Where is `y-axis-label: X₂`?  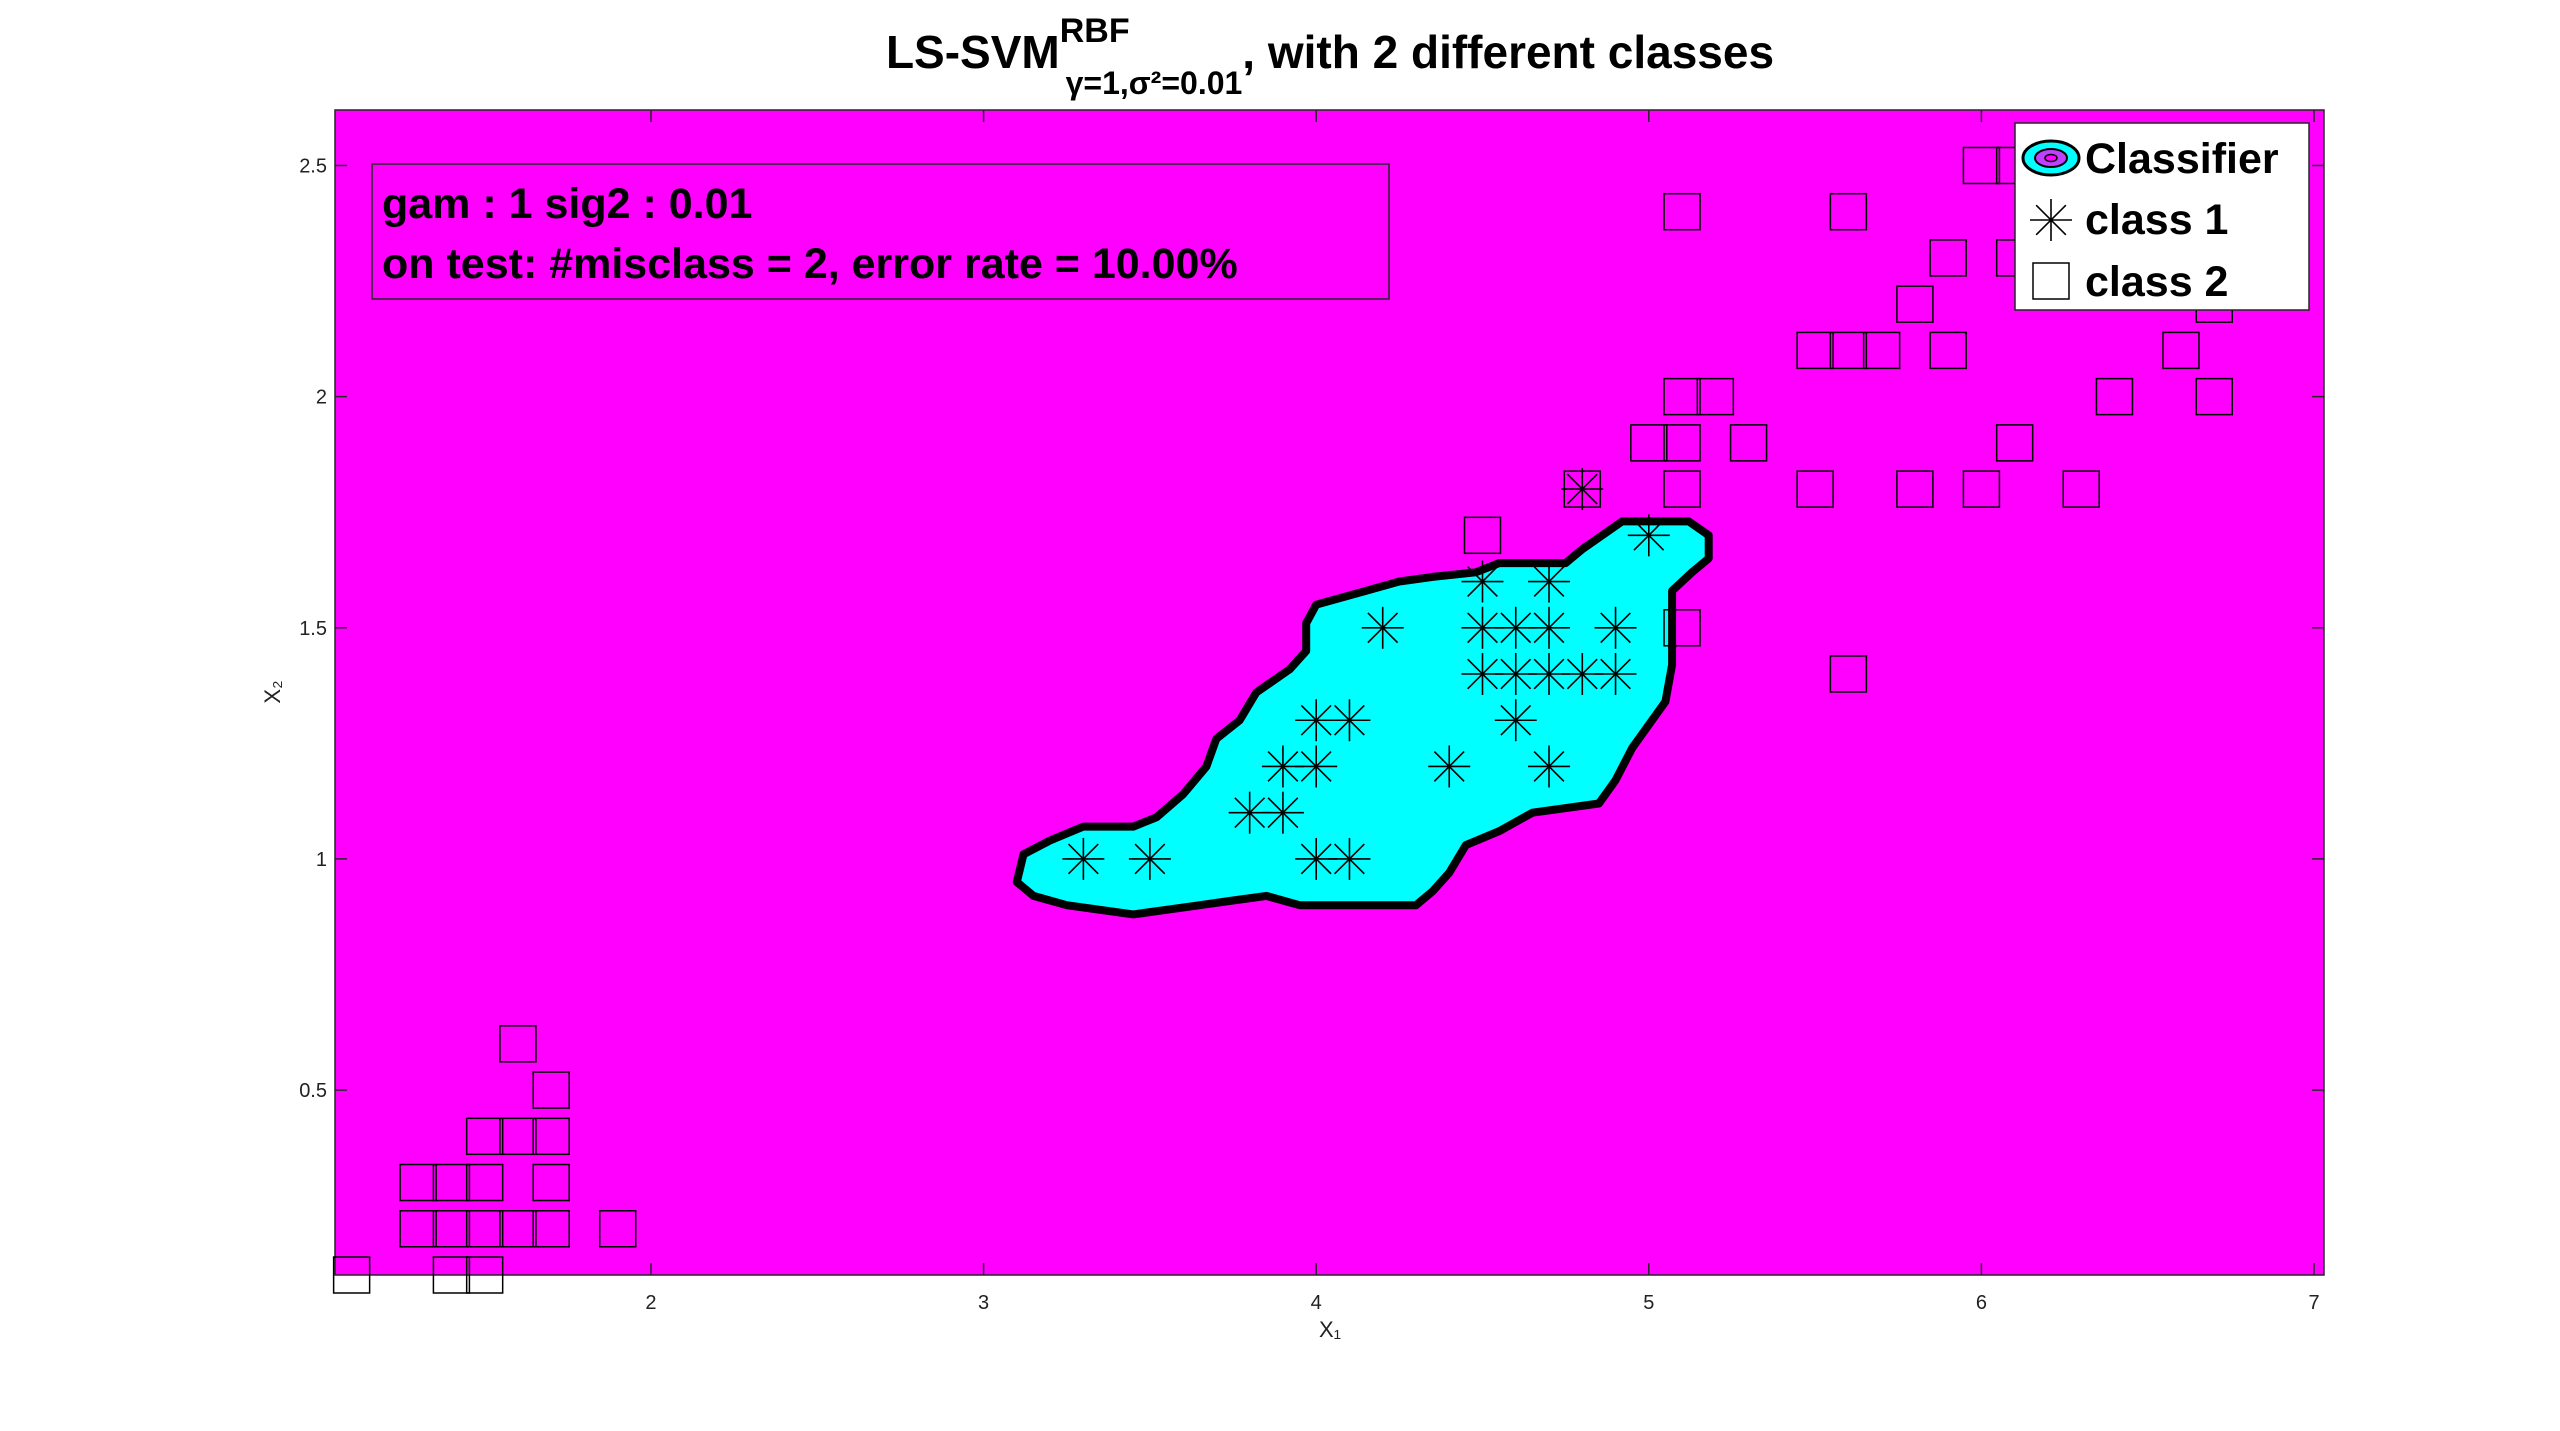
y-axis-label: X₂ is located at coordinates (272, 691).